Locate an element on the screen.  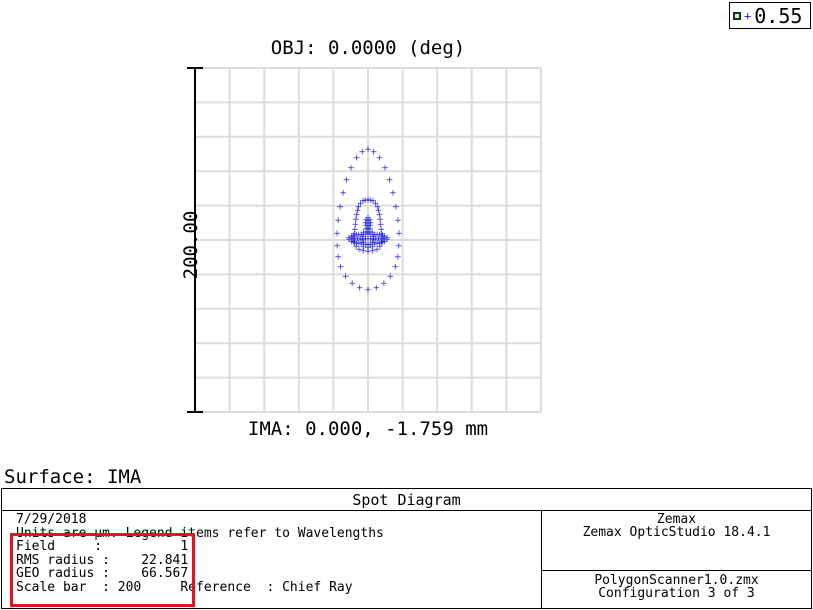
file-name-text: PolygonScanner1.0.zmx is located at coordinates (676, 580).